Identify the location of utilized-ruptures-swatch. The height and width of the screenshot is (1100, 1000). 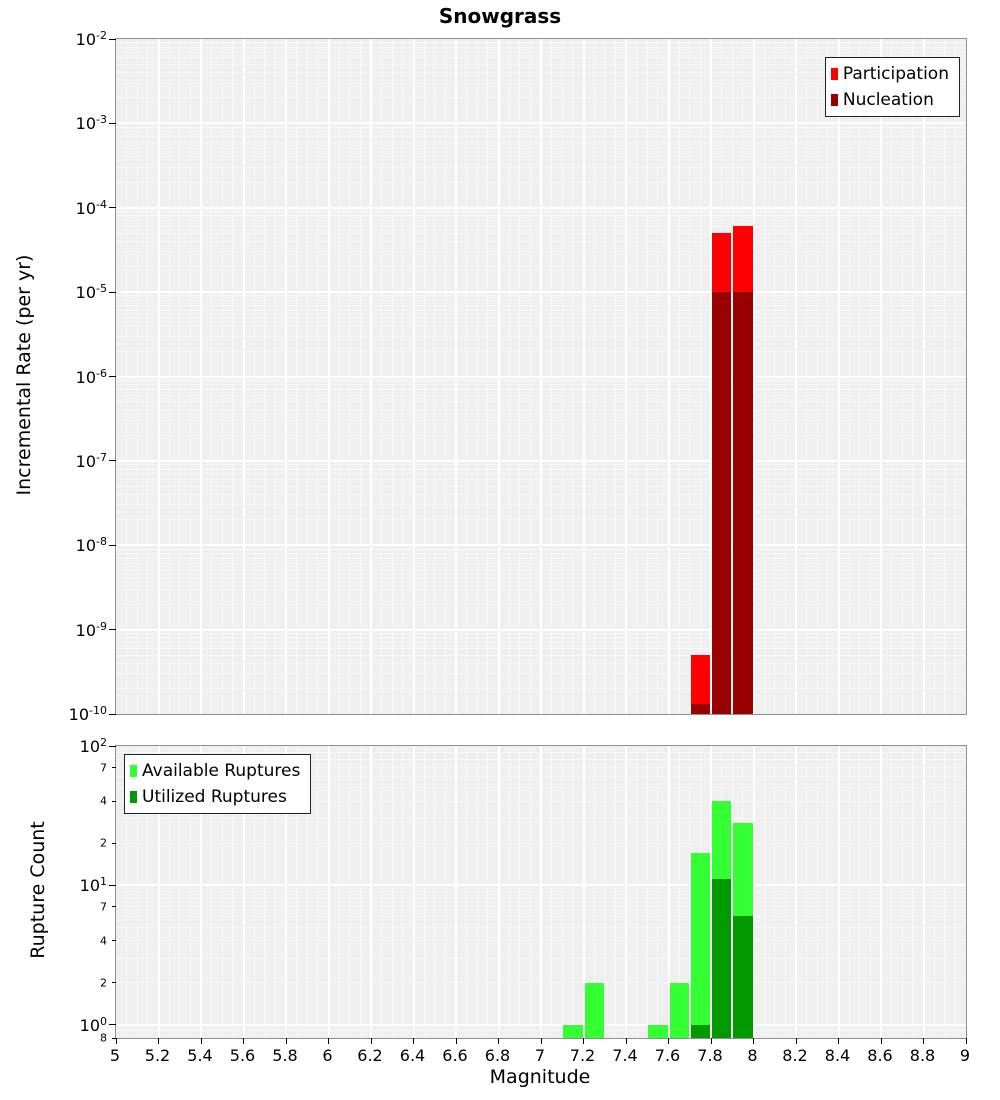
(133, 797).